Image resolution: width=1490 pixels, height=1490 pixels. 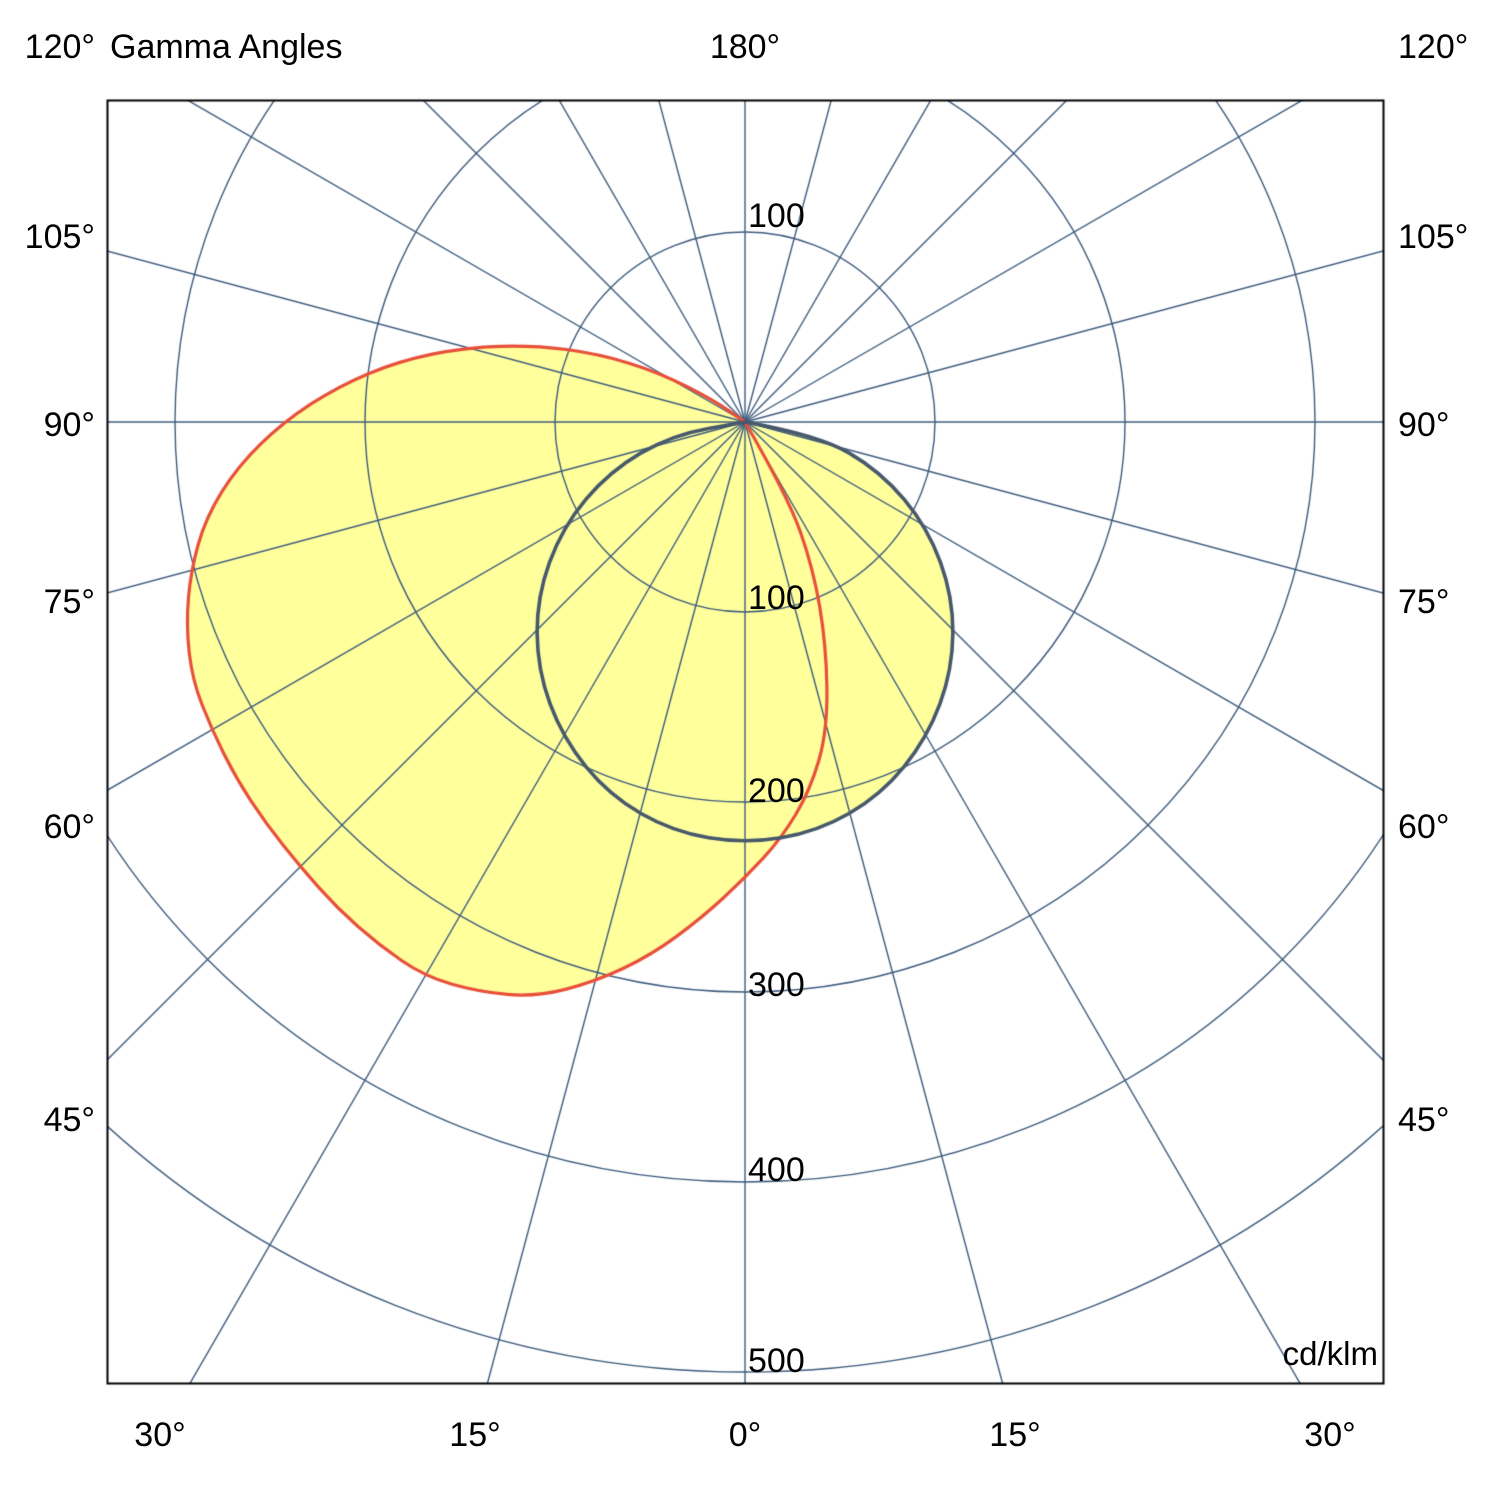 What do you see at coordinates (776, 1361) in the screenshot?
I see `radial-scale-label: 500` at bounding box center [776, 1361].